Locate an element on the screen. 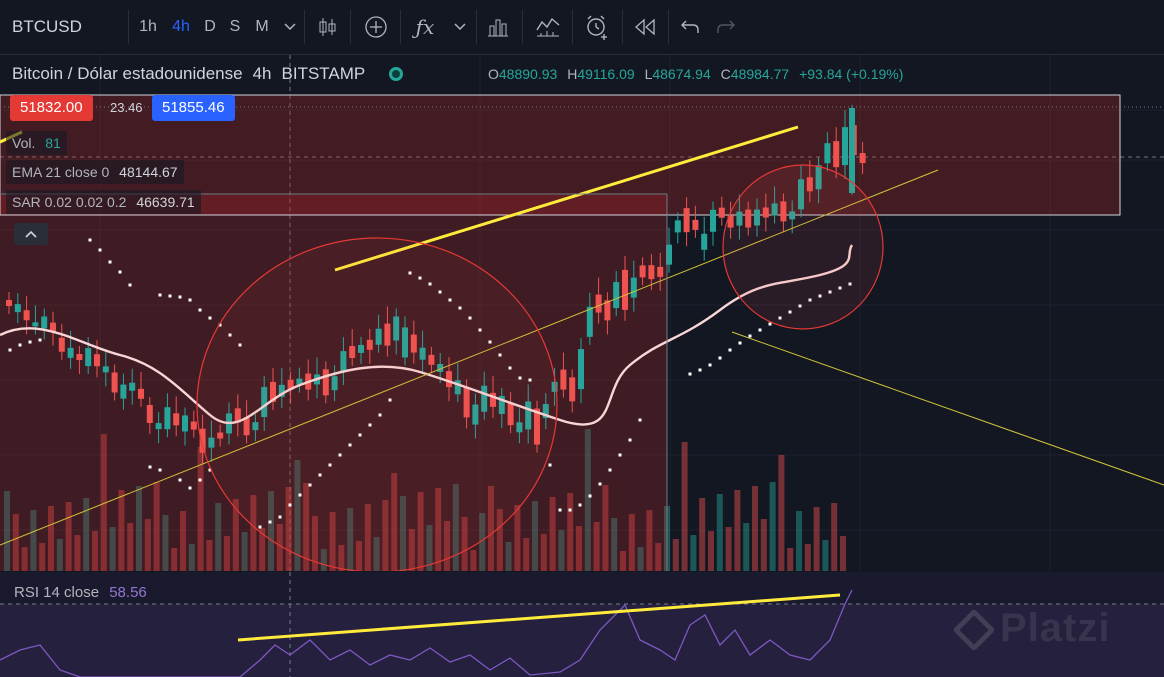 The width and height of the screenshot is (1164, 677). plus-circle-icon is located at coordinates (376, 27).